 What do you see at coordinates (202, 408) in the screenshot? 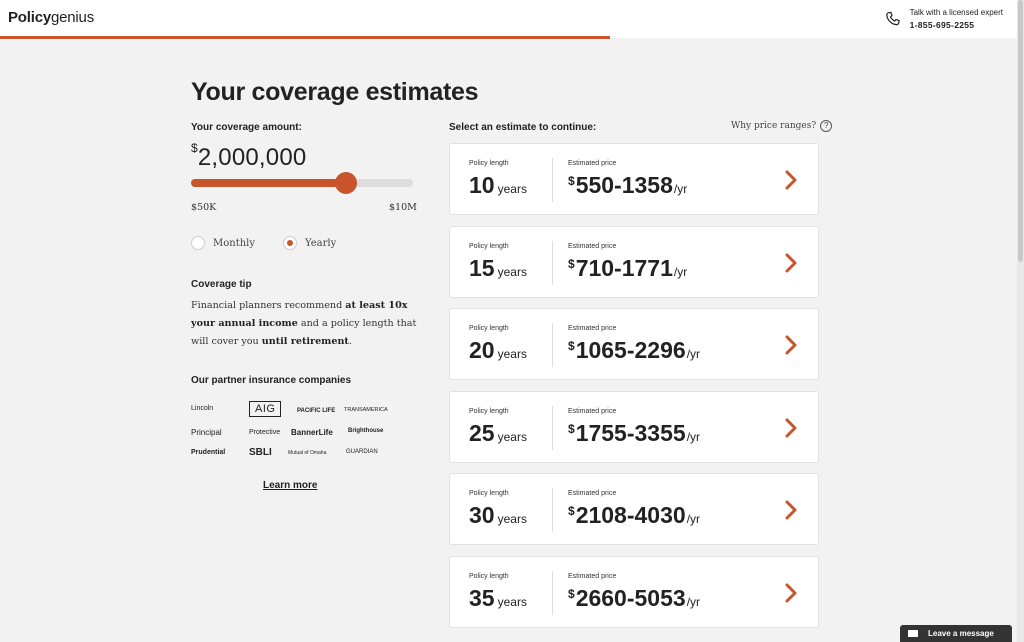
I see `partner-logo-lincoln: Lincoln` at bounding box center [202, 408].